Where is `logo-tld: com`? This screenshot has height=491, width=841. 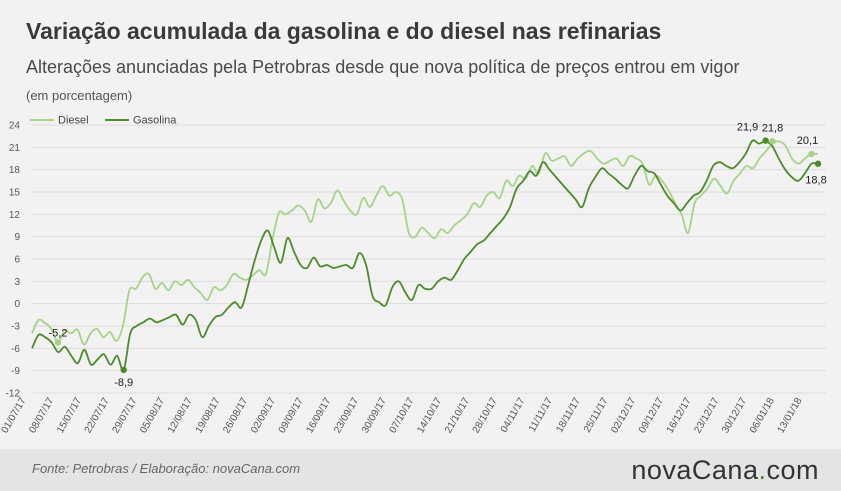 logo-tld: com is located at coordinates (792, 470).